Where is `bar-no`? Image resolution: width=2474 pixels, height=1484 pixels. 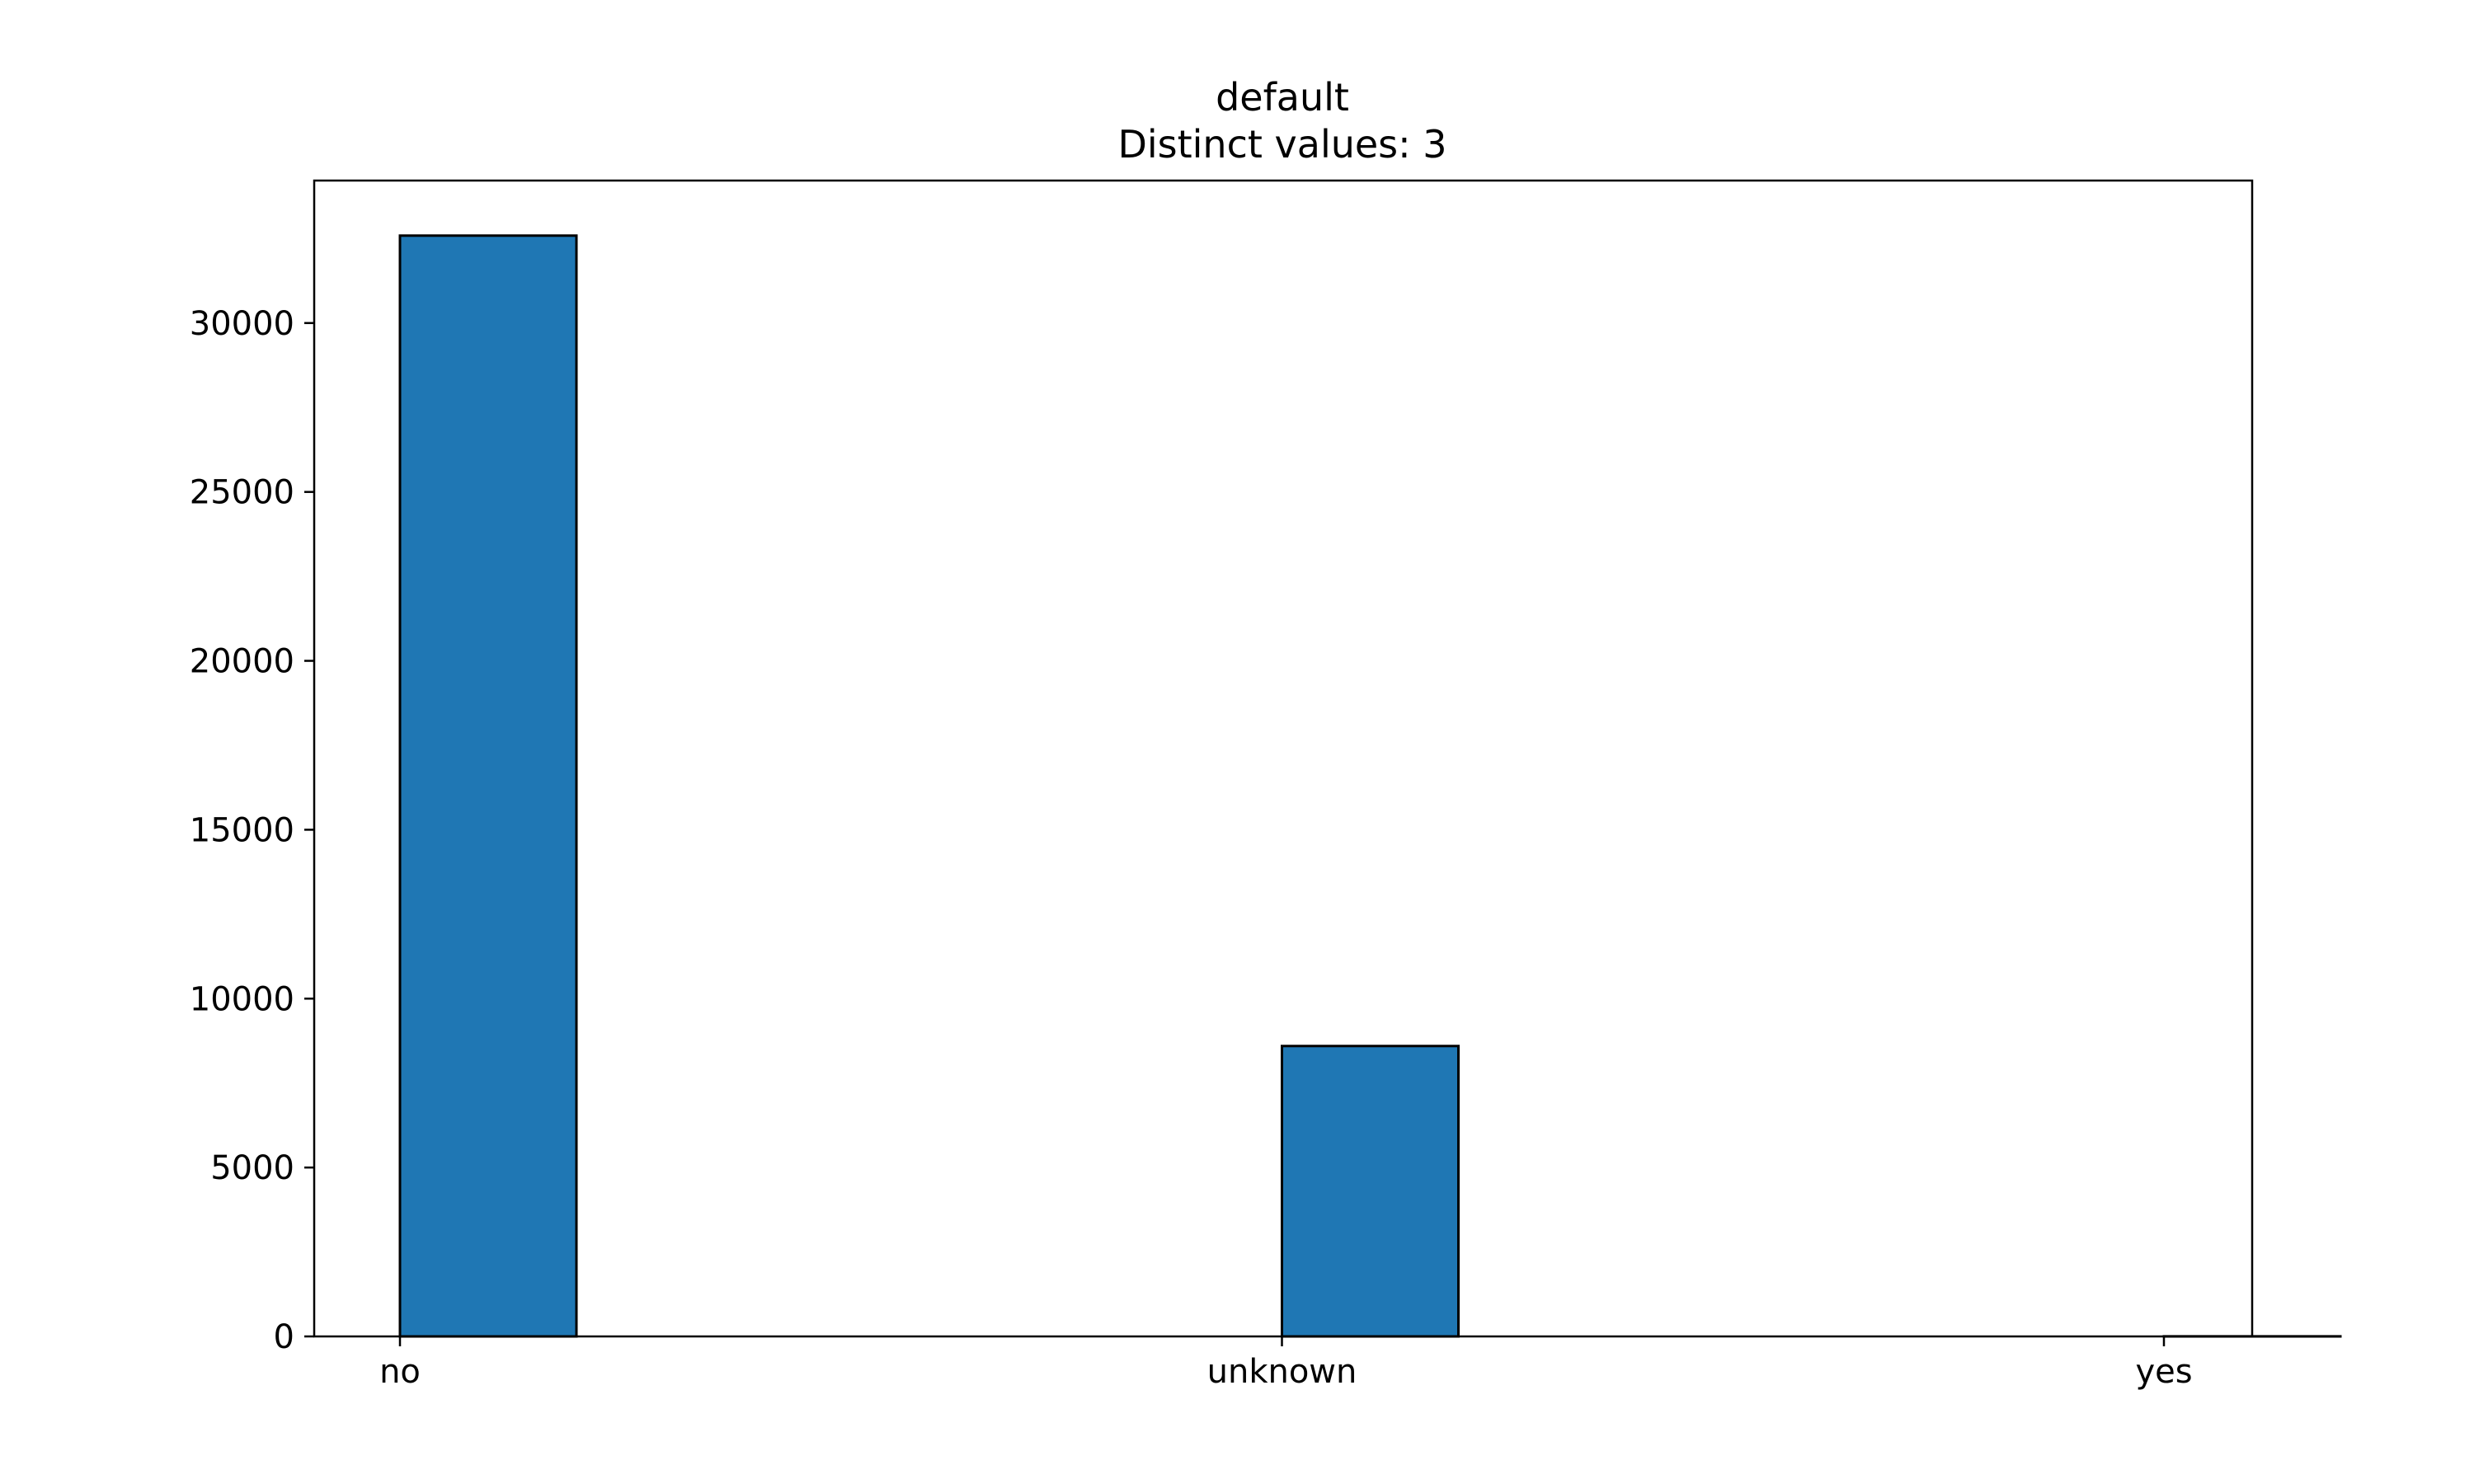 bar-no is located at coordinates (488, 786).